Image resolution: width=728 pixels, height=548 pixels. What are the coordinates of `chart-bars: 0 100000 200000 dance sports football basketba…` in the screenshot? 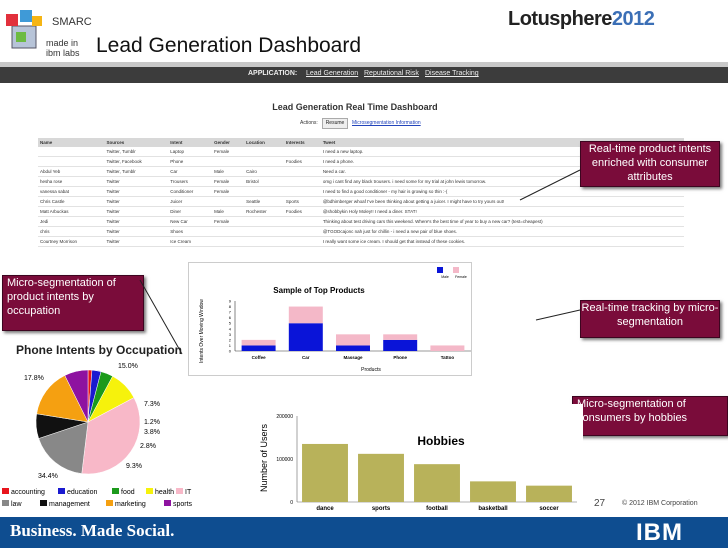 It's located at (426, 463).